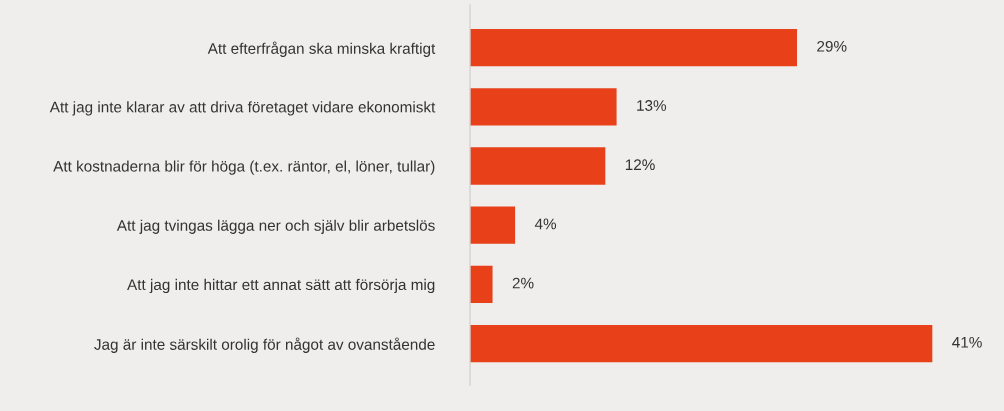  Describe the element at coordinates (832, 46) in the screenshot. I see `data-label: 29%` at that location.